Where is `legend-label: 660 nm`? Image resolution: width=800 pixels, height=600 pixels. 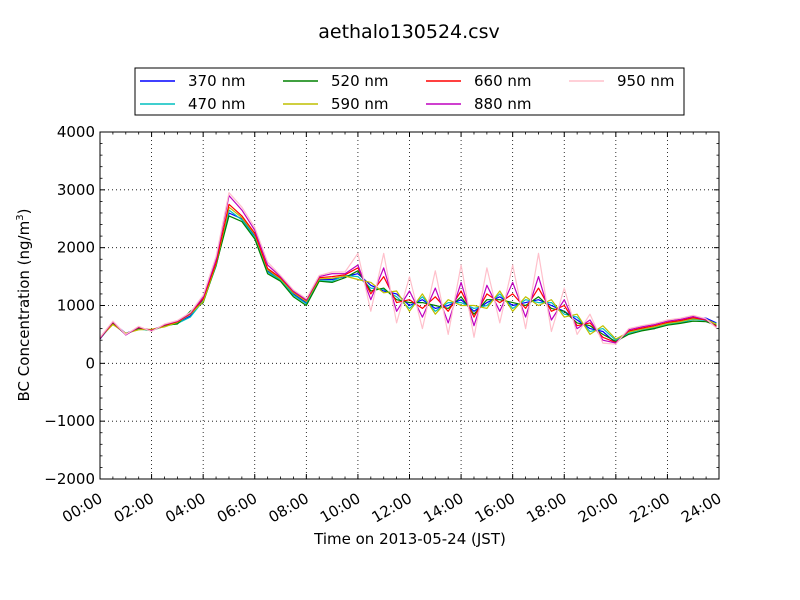
legend-label: 660 nm is located at coordinates (503, 81).